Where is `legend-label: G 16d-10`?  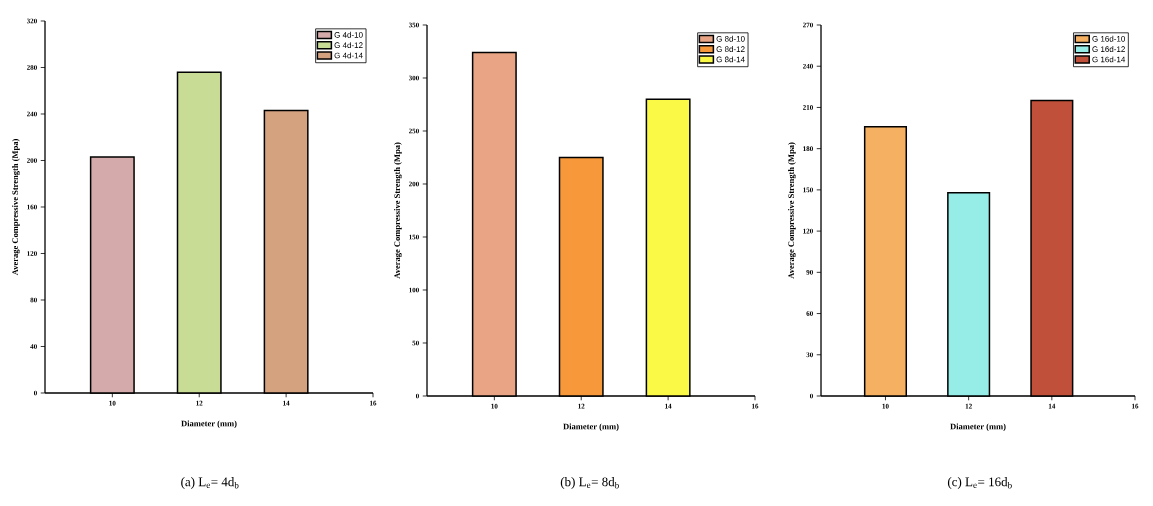 legend-label: G 16d-10 is located at coordinates (1109, 38).